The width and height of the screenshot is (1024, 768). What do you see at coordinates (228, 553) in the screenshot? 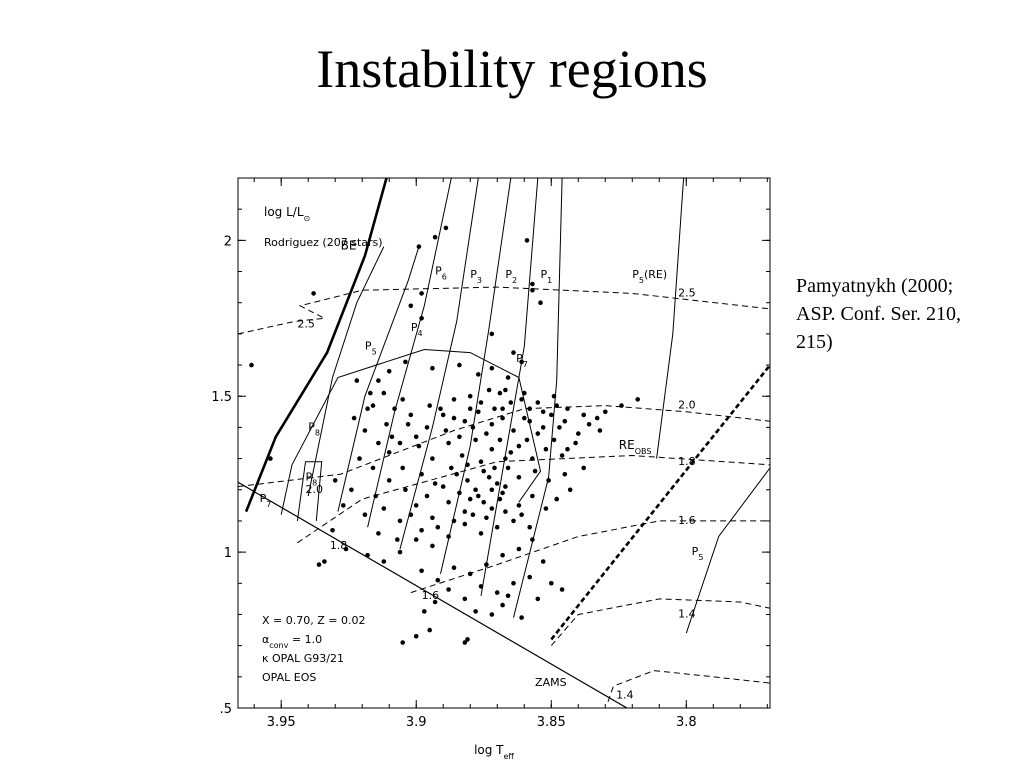
I see `y-tick-label: 1` at bounding box center [228, 553].